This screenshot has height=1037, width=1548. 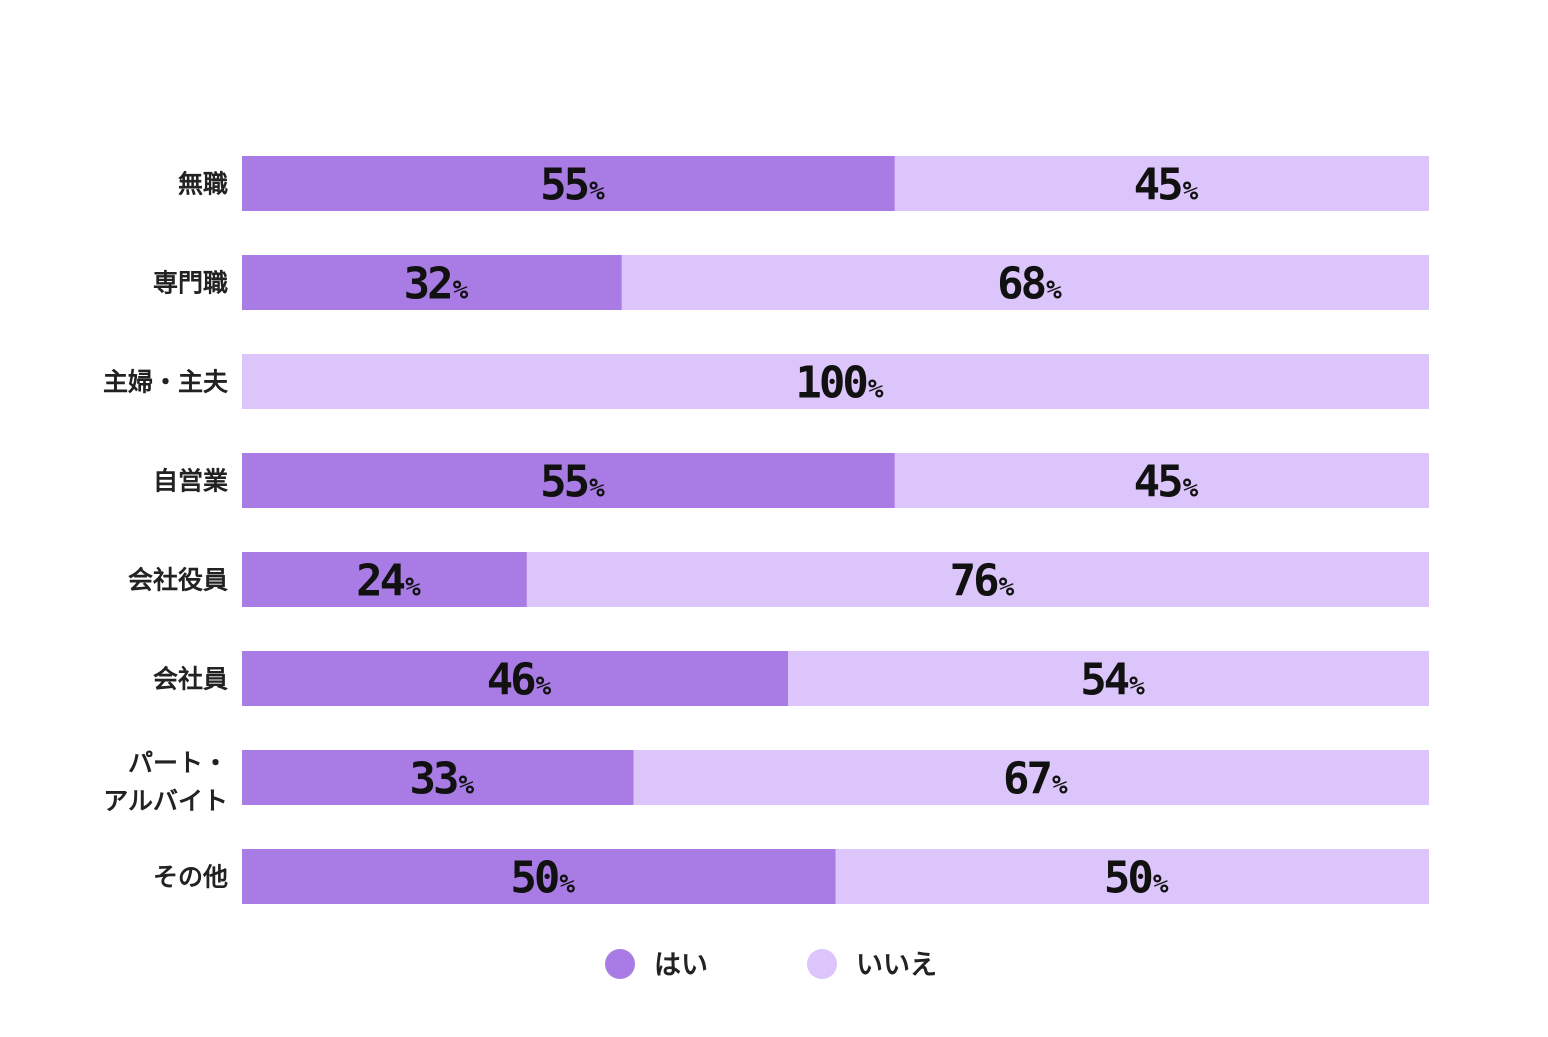 What do you see at coordinates (166, 382) in the screenshot?
I see `category-label-2: 主婦・主夫` at bounding box center [166, 382].